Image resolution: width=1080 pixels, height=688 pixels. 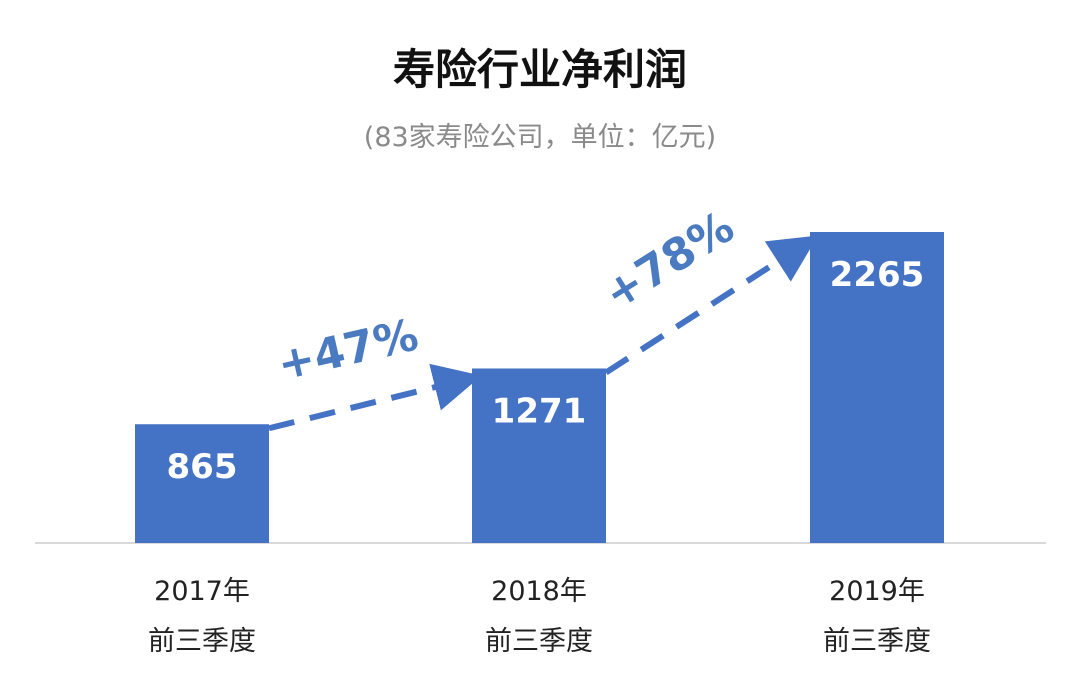 What do you see at coordinates (202, 641) in the screenshot?
I see `category-label-0-line-1: 前三季度` at bounding box center [202, 641].